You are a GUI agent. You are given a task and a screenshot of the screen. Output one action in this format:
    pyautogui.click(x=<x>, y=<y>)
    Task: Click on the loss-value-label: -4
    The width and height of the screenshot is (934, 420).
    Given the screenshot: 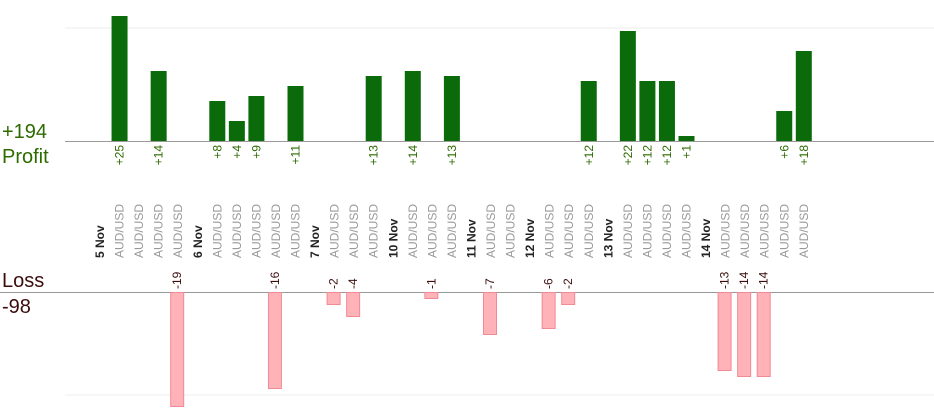 What is the action you would take?
    pyautogui.click(x=353, y=283)
    